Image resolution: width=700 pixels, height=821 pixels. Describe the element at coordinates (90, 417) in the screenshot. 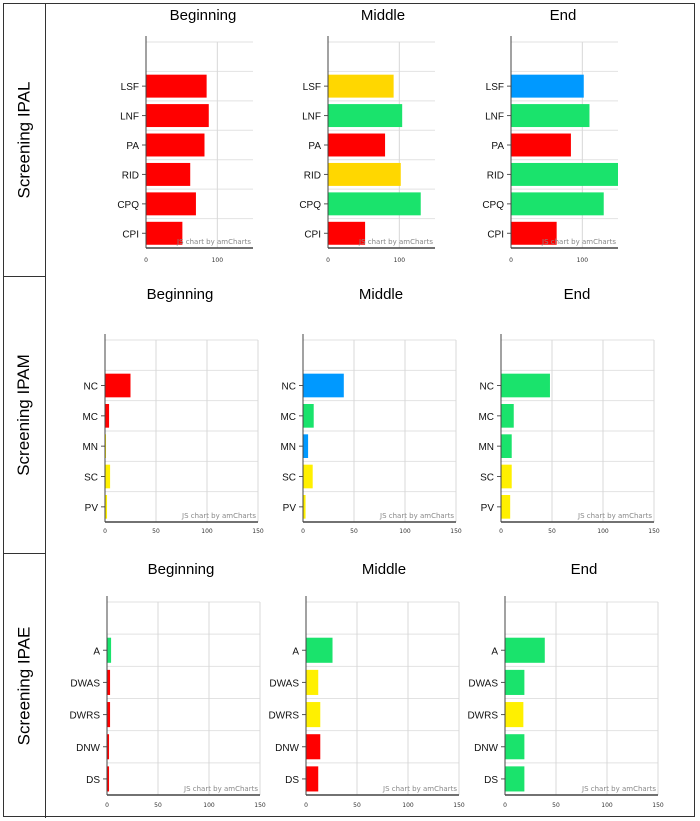

I see `y-tick-label: MC` at that location.